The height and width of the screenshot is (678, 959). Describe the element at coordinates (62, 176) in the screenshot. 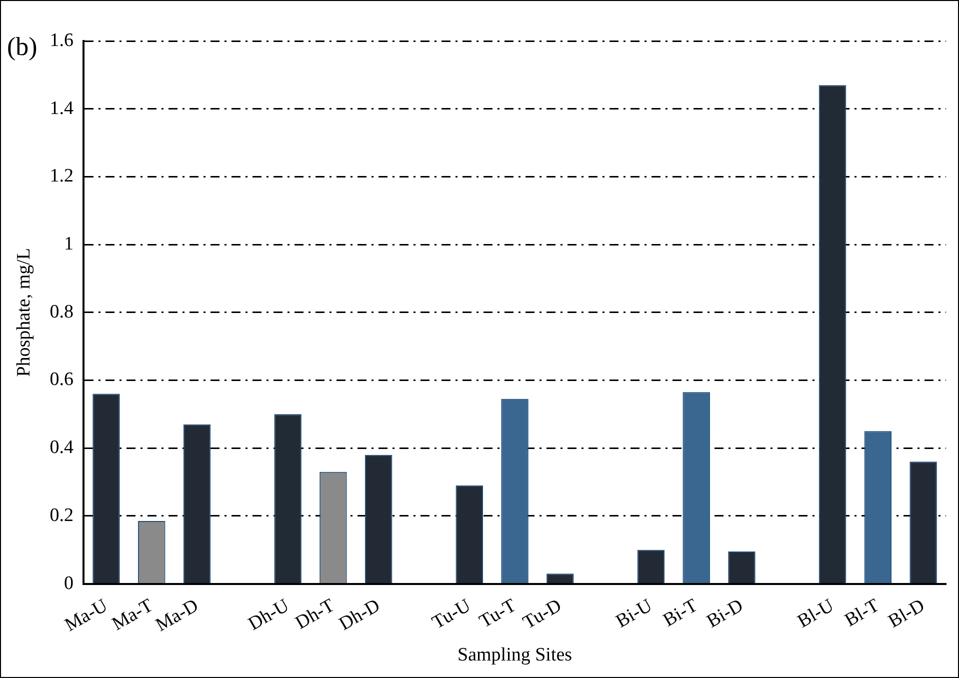

I see `y-tick-label: 1.2` at that location.